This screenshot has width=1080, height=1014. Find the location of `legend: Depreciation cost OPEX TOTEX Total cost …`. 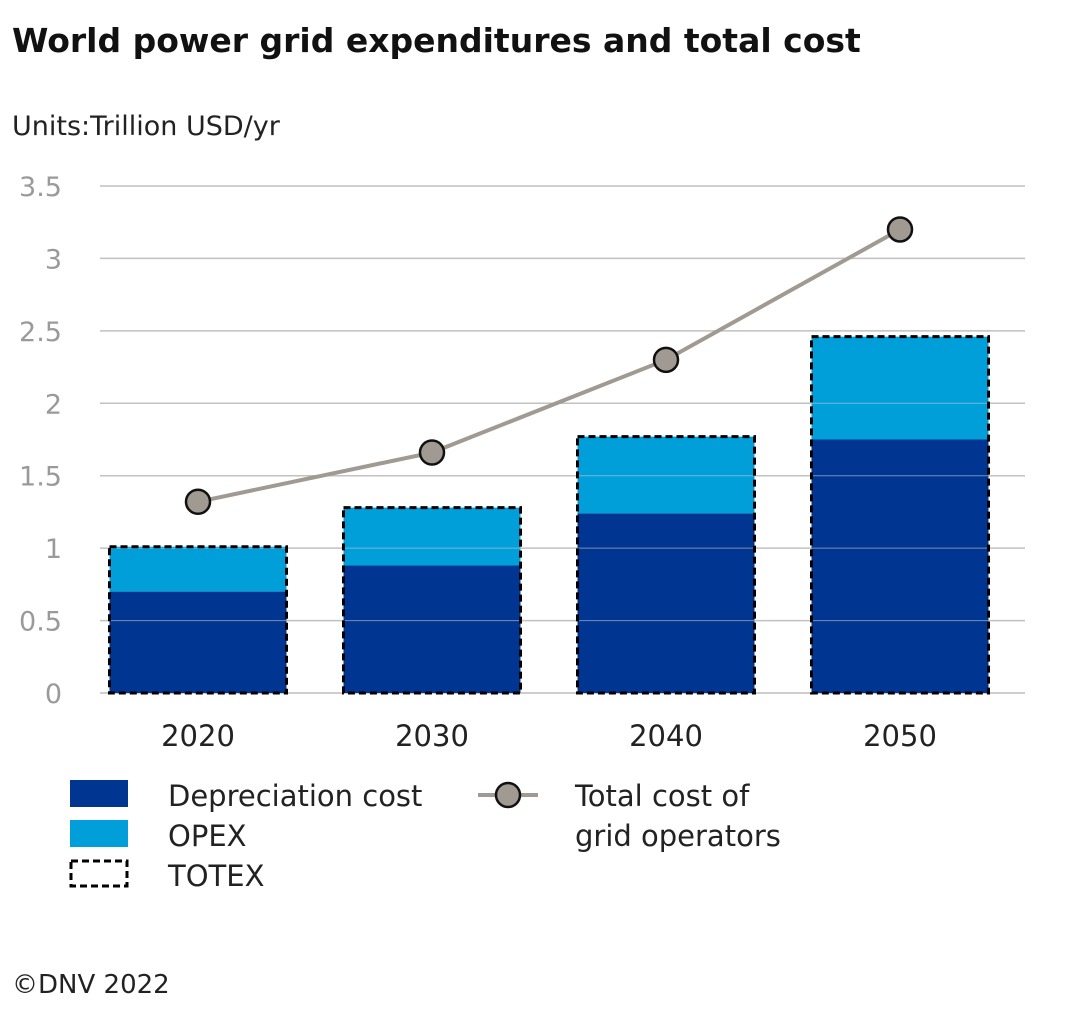

legend: Depreciation cost OPEX TOTEX Total cost … is located at coordinates (425, 836).